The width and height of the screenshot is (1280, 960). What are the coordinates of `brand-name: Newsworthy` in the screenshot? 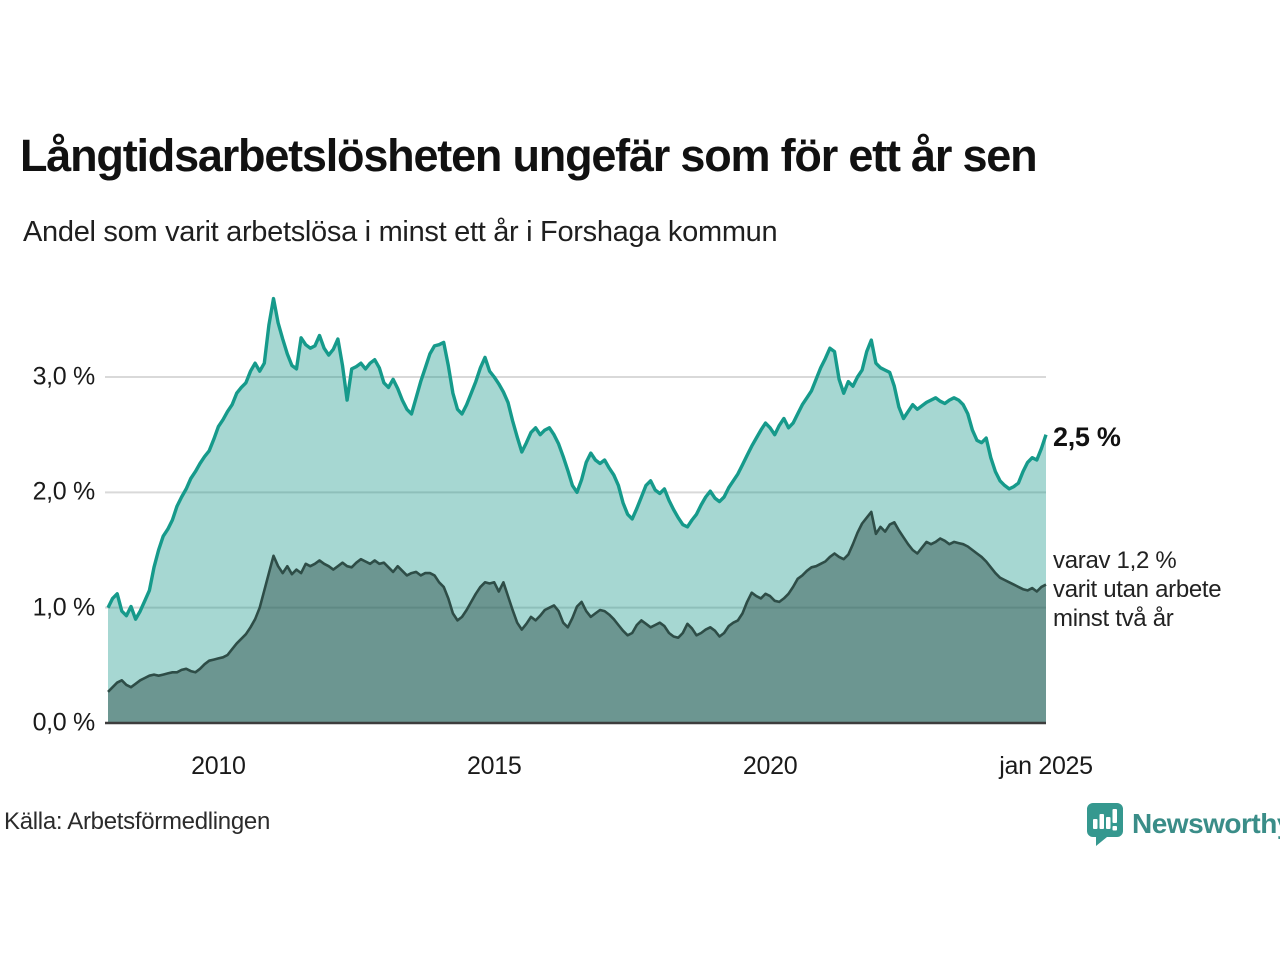 It's located at (1206, 823).